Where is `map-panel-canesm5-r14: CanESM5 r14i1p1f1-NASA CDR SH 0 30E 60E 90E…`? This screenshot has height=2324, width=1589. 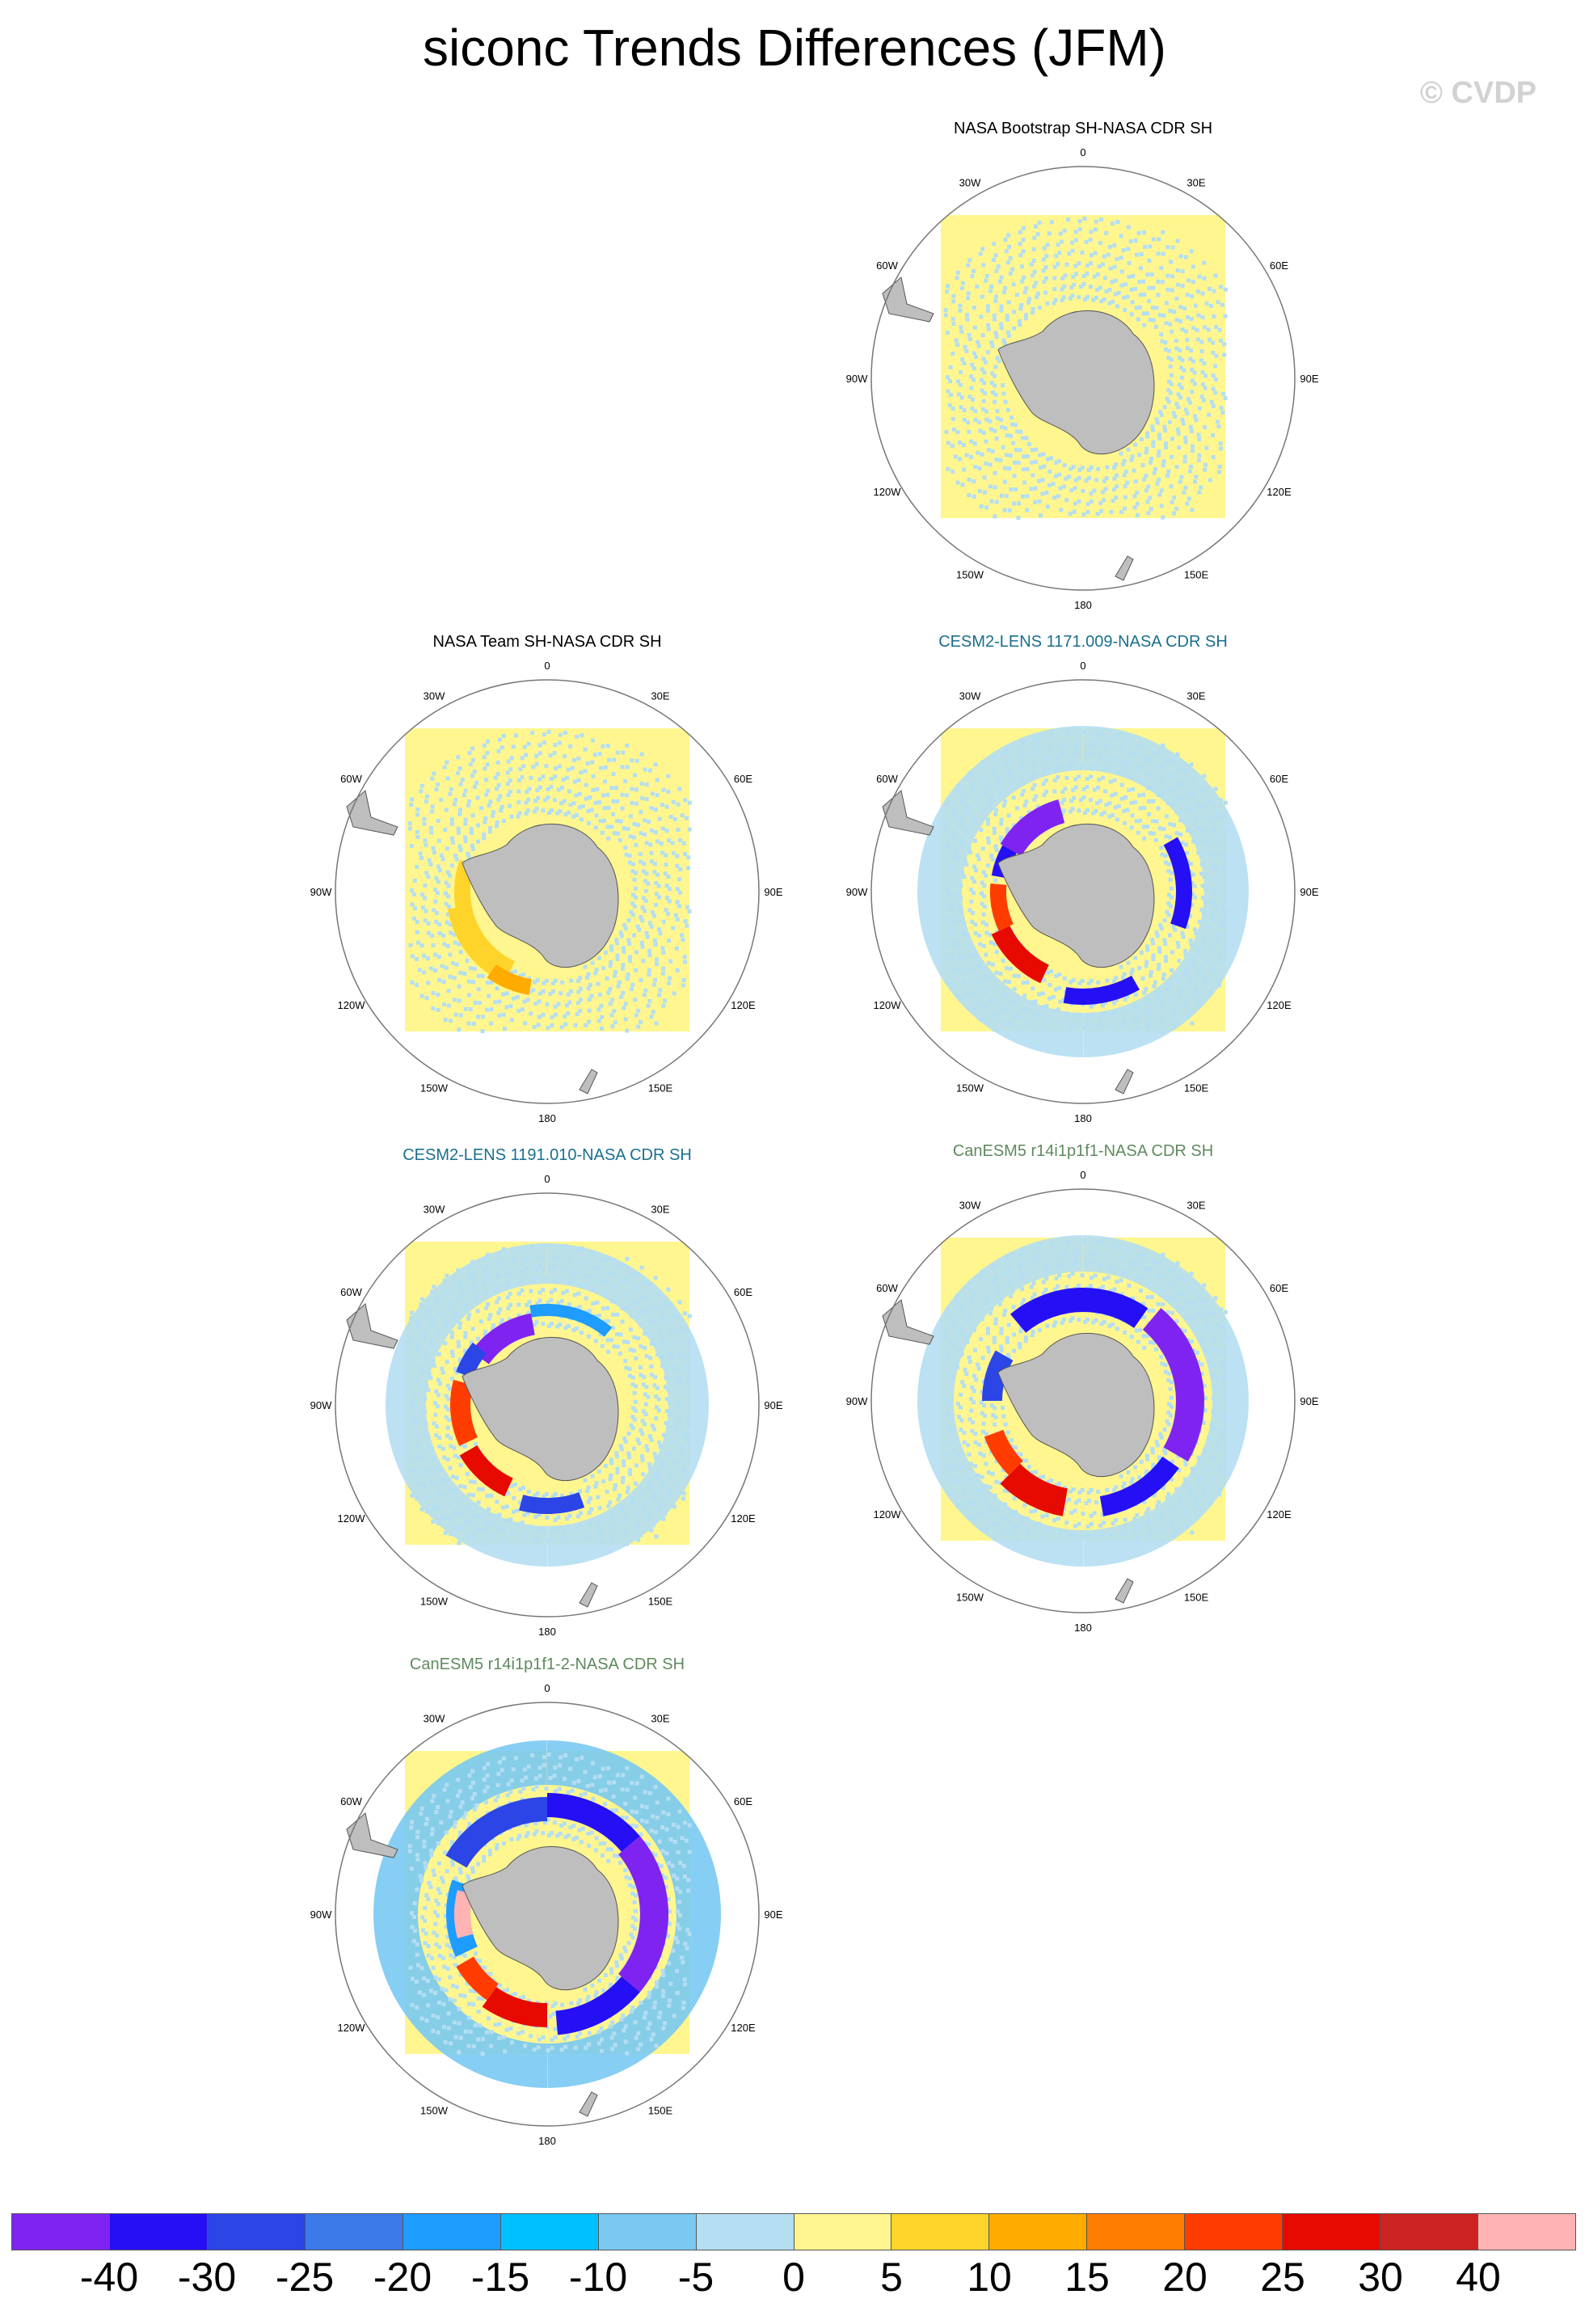 map-panel-canesm5-r14: CanESM5 r14i1p1f1-NASA CDR SH 0 30E 60E 90E… is located at coordinates (1083, 1401).